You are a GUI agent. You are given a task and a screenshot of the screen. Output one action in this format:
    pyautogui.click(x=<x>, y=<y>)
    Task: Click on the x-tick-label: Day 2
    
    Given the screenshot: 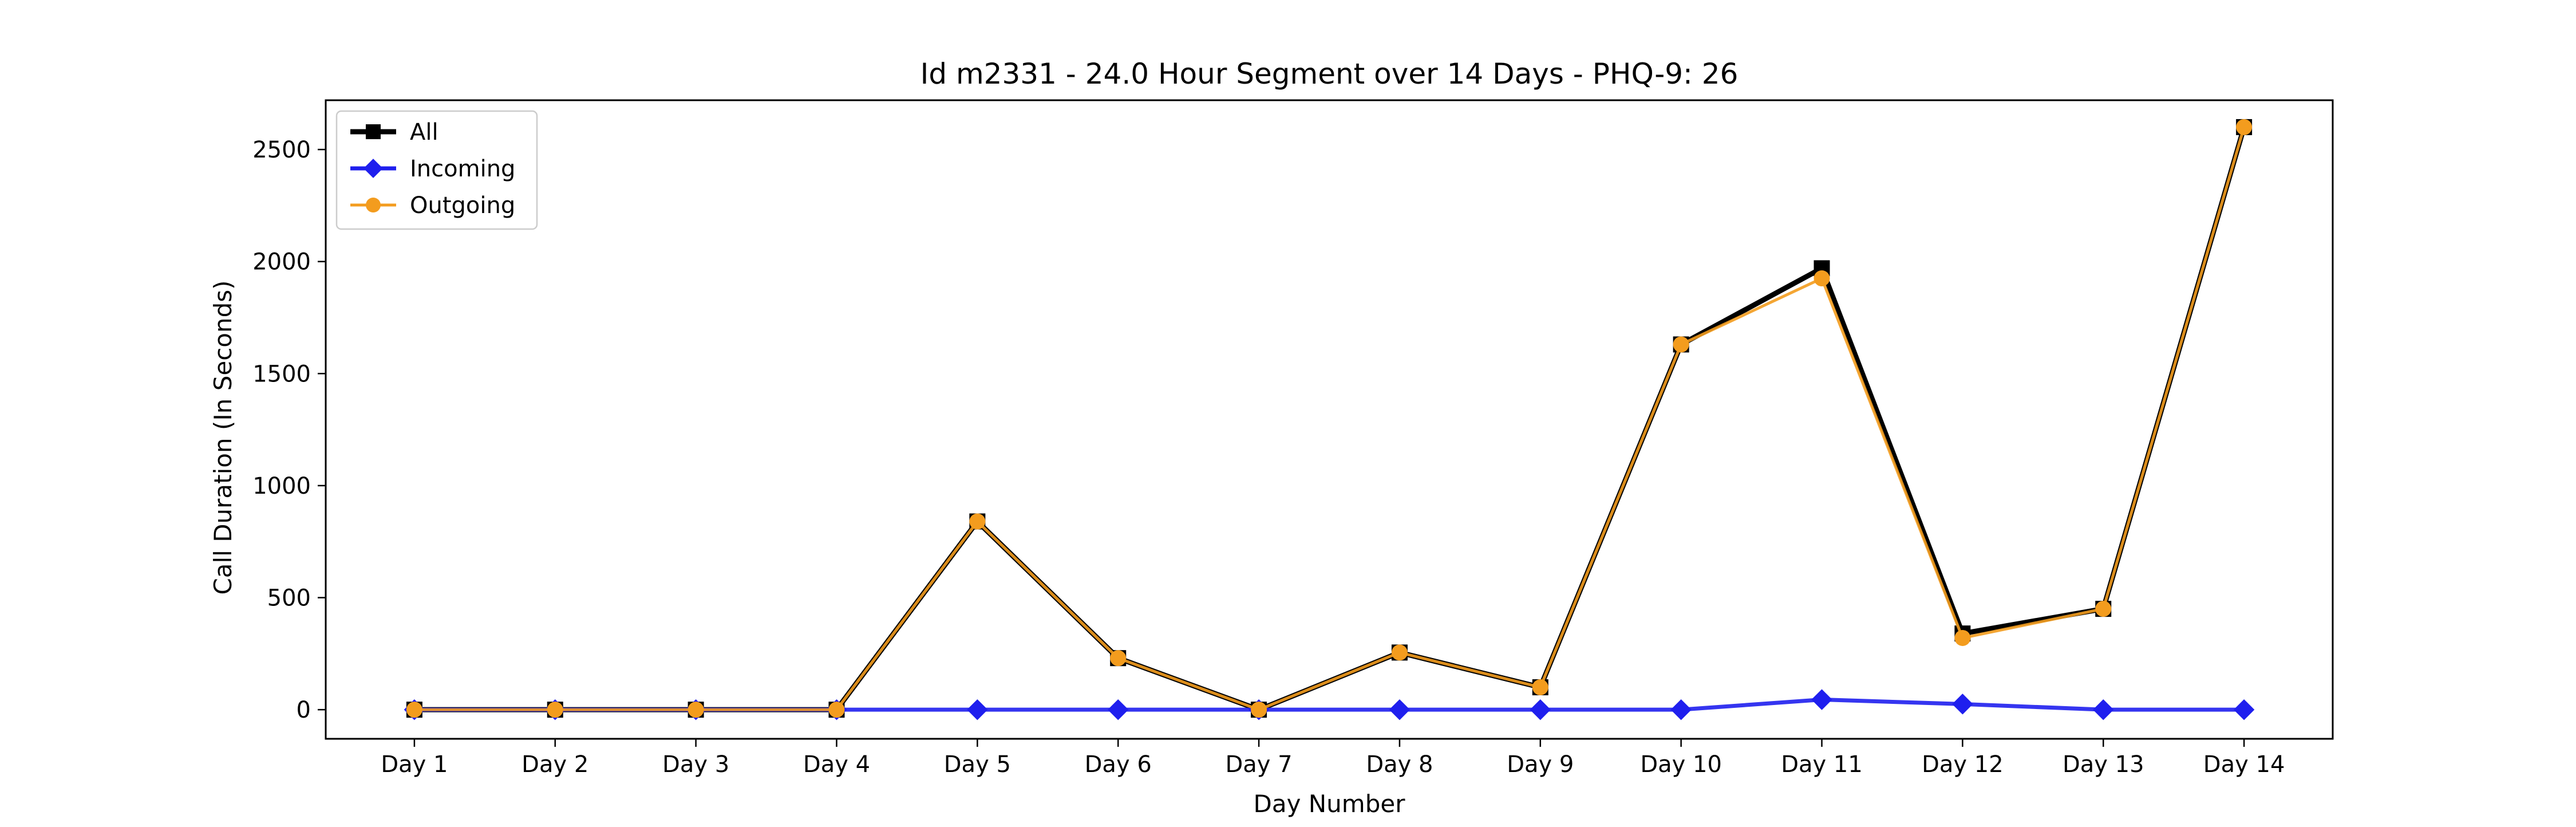 What is the action you would take?
    pyautogui.click(x=554, y=764)
    